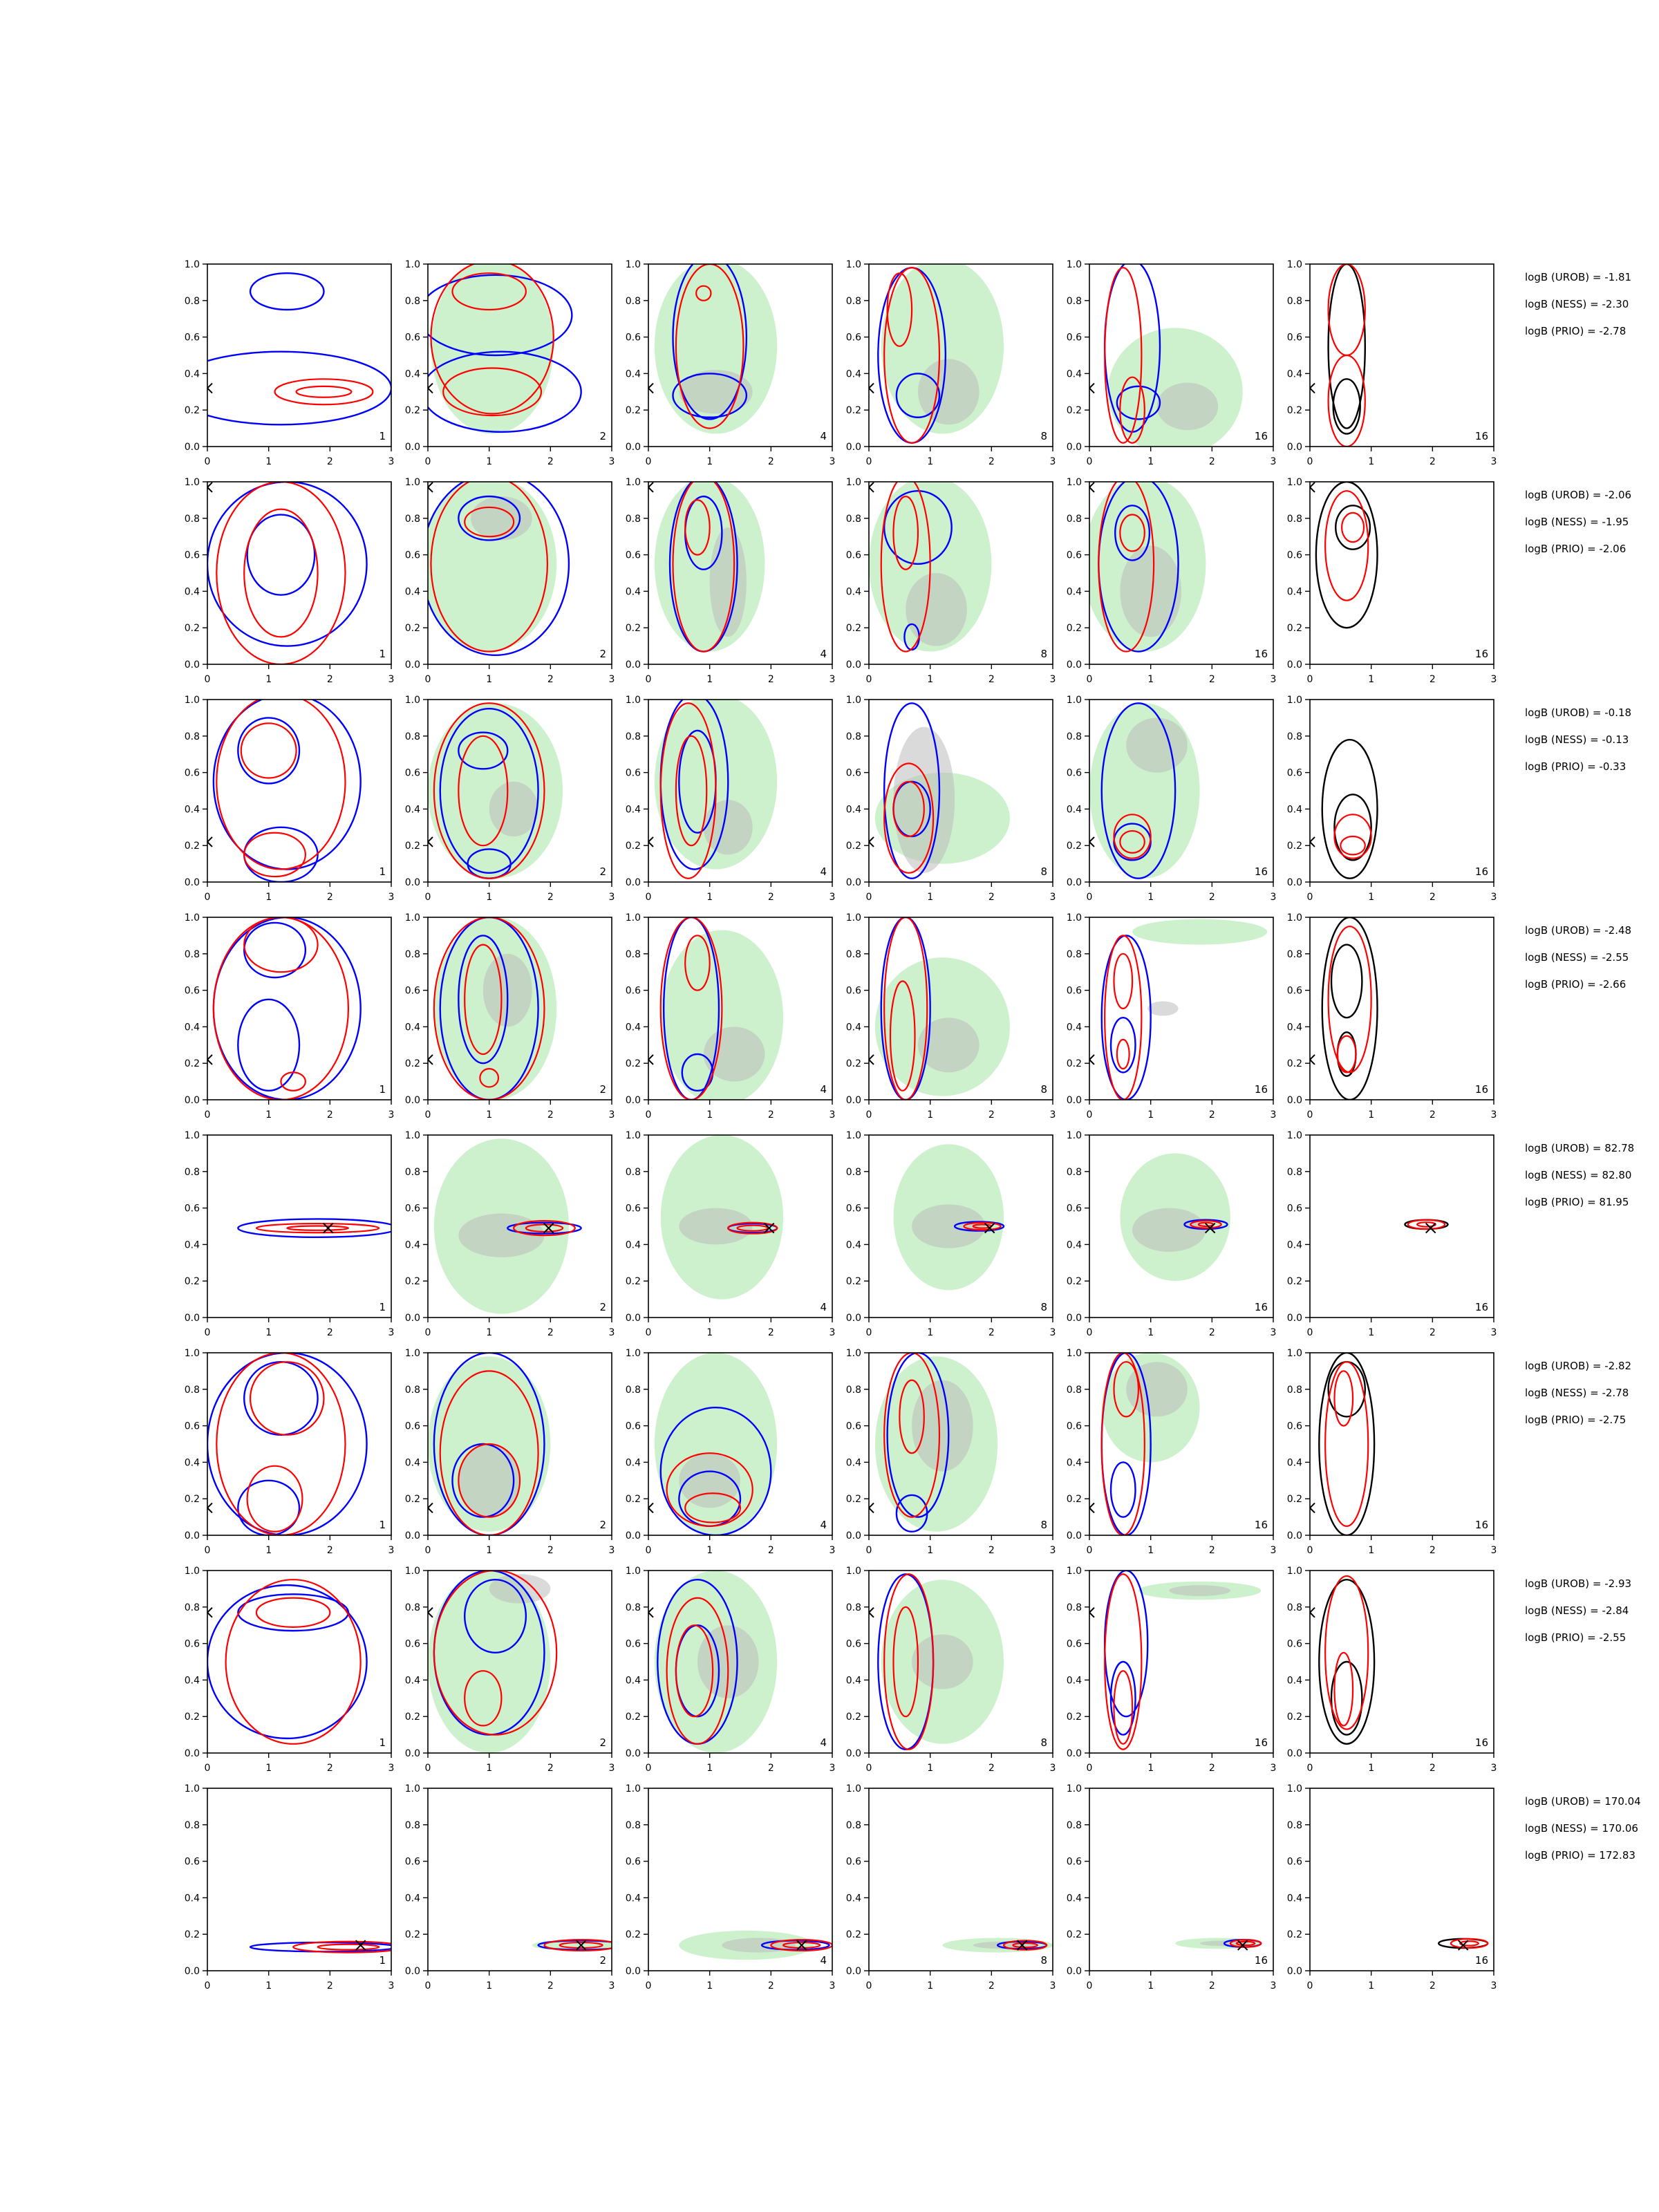 This screenshot has height=2212, width=1659. I want to click on logB-text: logB (PRIO) = 172.83, so click(1580, 1855).